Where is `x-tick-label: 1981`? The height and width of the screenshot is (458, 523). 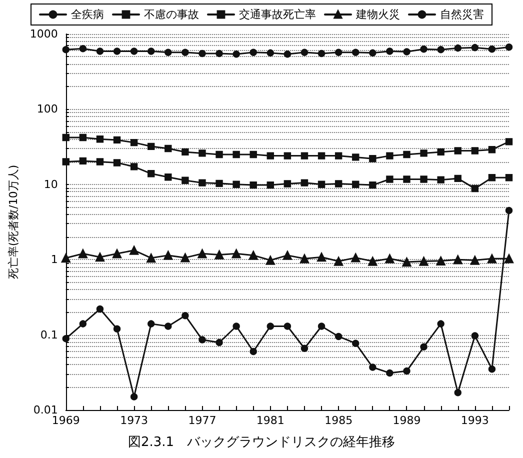
x-tick-label: 1981 is located at coordinates (270, 420).